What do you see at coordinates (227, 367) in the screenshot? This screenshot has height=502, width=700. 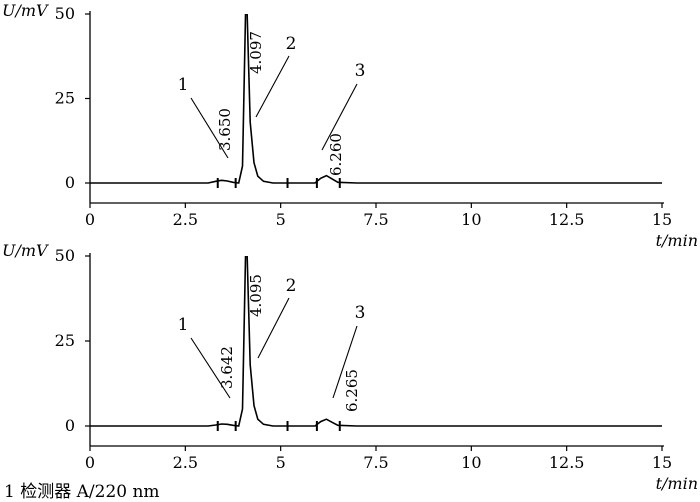 I see `retention-time-label: 3.642` at bounding box center [227, 367].